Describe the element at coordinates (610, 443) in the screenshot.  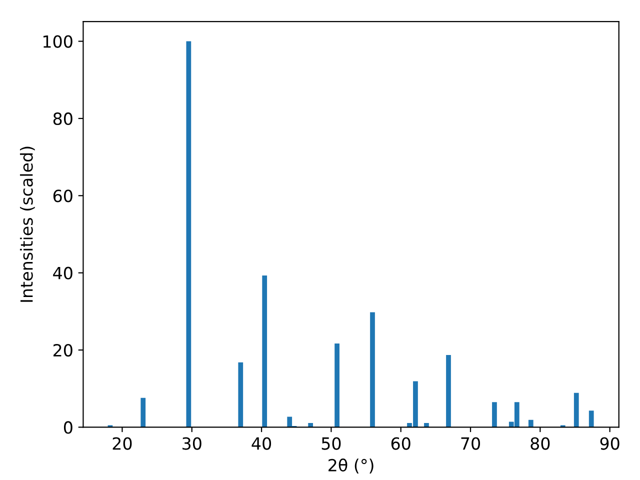
I see `x-tick-label: 90` at that location.